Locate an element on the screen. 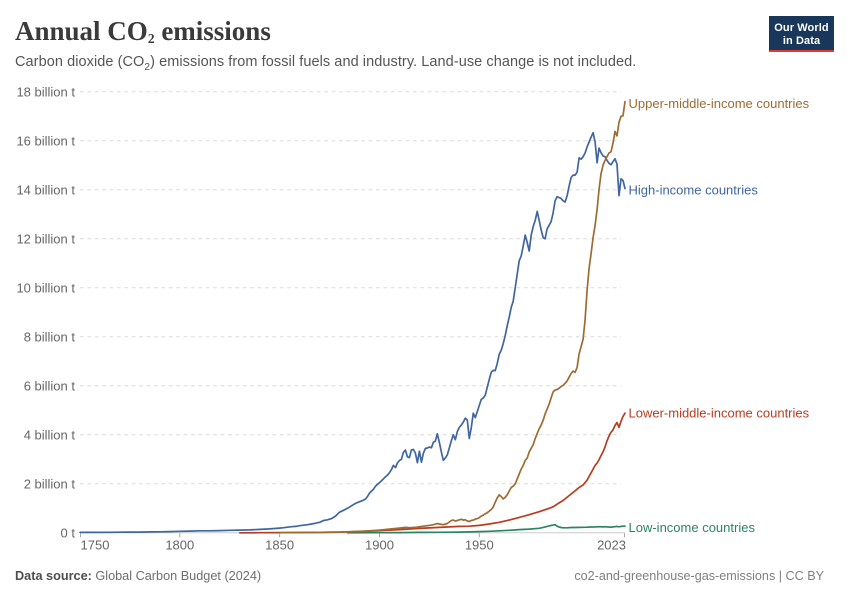 The height and width of the screenshot is (600, 850). svg-text: Low-income countries is located at coordinates (692, 527).